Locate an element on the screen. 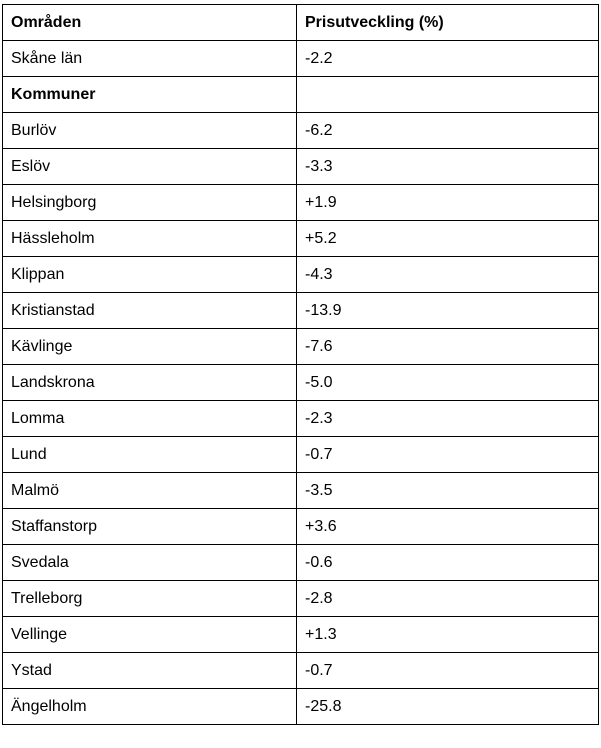 Image resolution: width=601 pixels, height=748 pixels. value-cell: -13.9 is located at coordinates (447, 310).